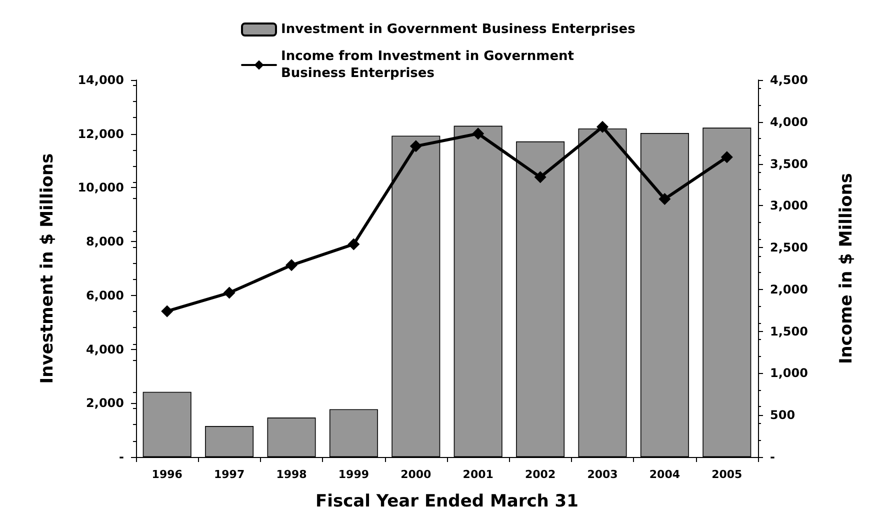 The image size is (896, 531). I want to click on x-tick-label: 2001, so click(478, 474).